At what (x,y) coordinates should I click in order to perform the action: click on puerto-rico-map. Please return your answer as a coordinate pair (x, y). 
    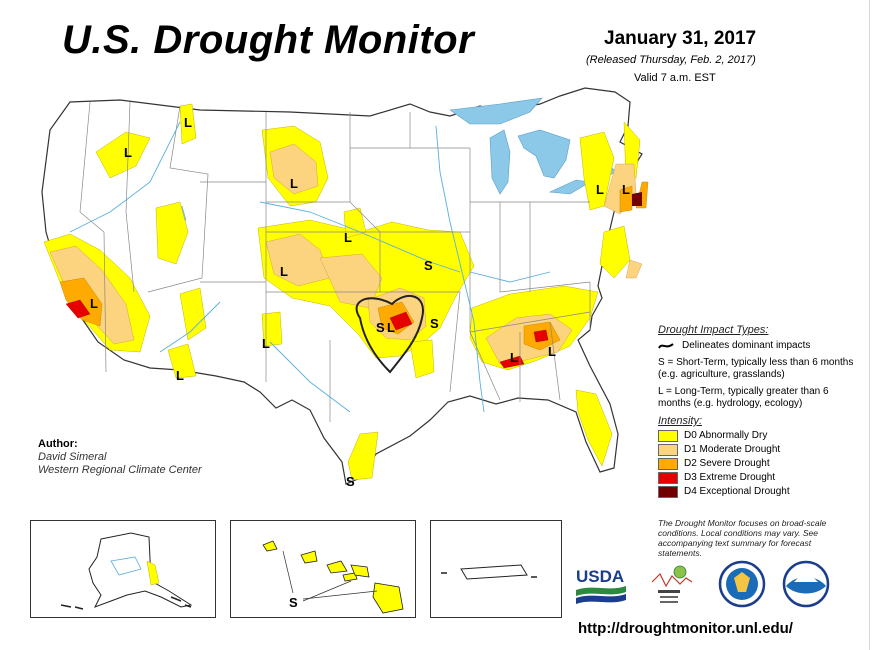
    Looking at the image, I should click on (489, 572).